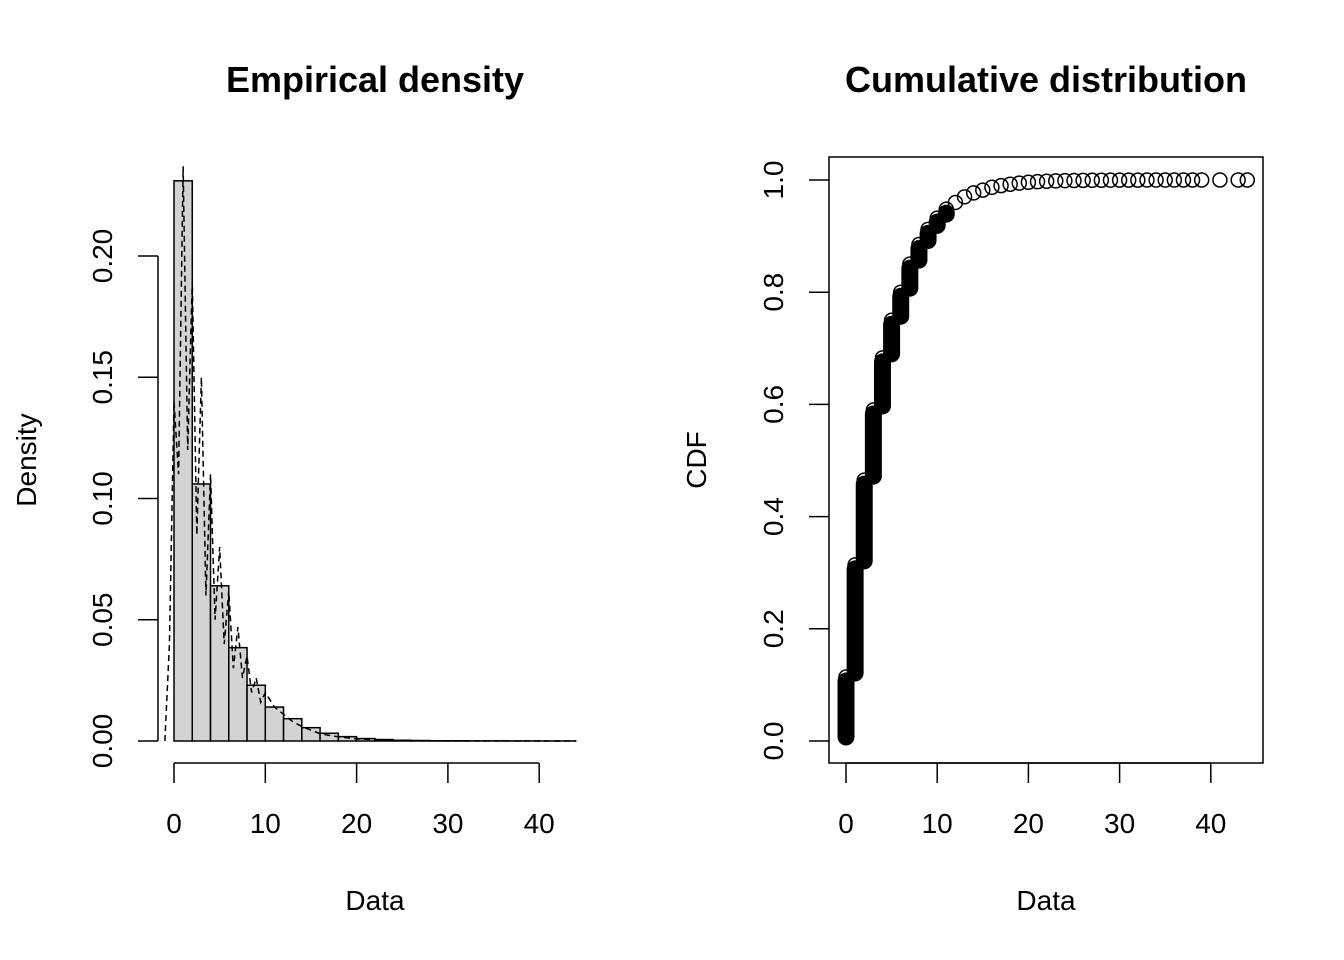  What do you see at coordinates (773, 180) in the screenshot?
I see `cdf-y-tick-label: 1.0` at bounding box center [773, 180].